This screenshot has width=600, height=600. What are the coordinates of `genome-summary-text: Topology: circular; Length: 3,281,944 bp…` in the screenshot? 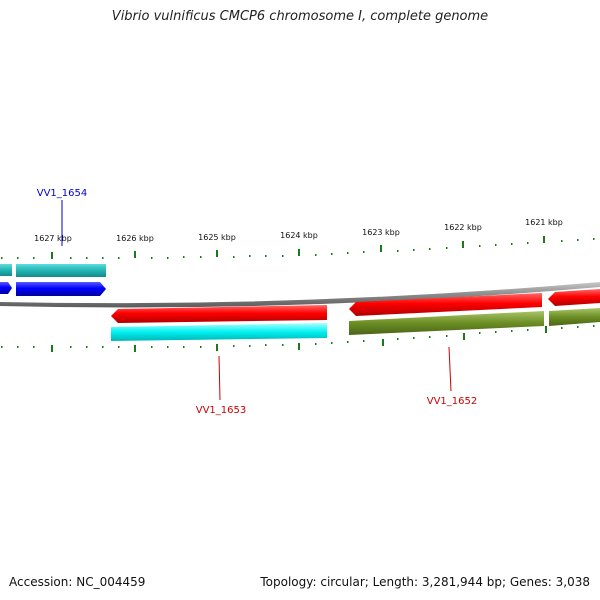 It's located at (425, 582).